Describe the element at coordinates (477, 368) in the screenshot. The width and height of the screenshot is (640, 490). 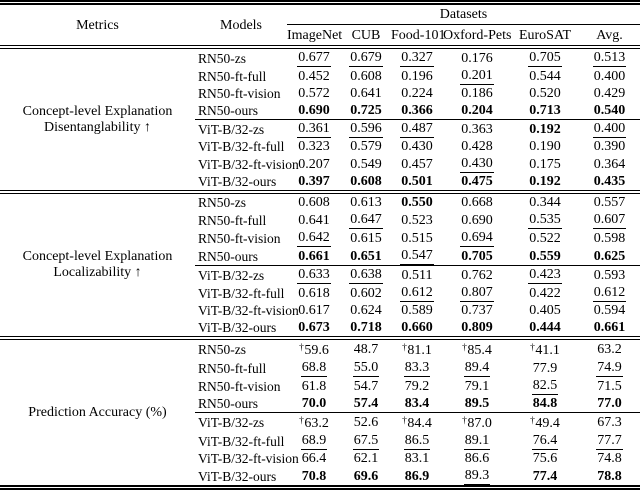
I see `value-cell: 89.4` at that location.